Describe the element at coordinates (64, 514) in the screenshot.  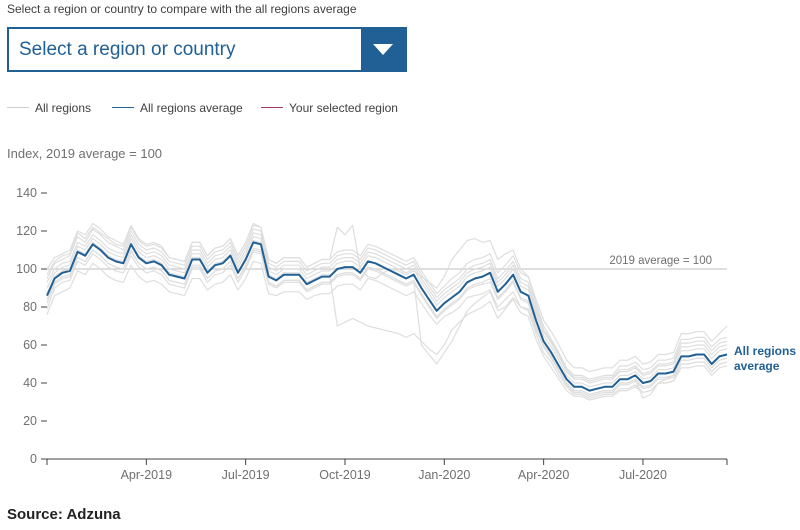
I see `chart-source: Source: Adzuna` at that location.